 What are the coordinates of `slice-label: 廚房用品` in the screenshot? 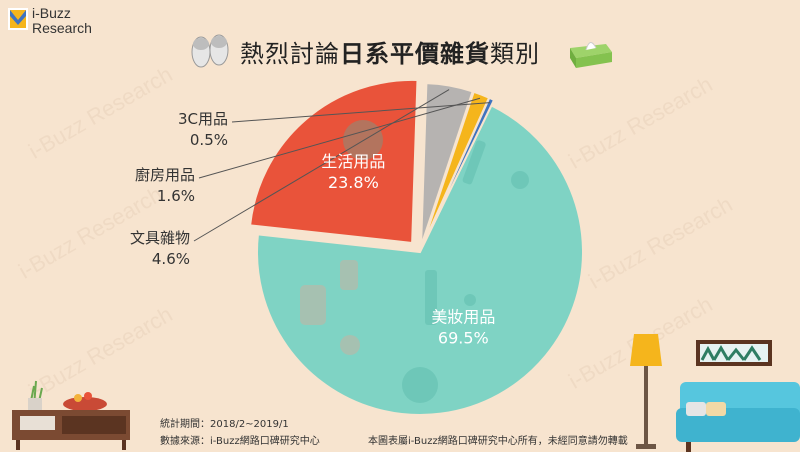 It's located at (165, 175).